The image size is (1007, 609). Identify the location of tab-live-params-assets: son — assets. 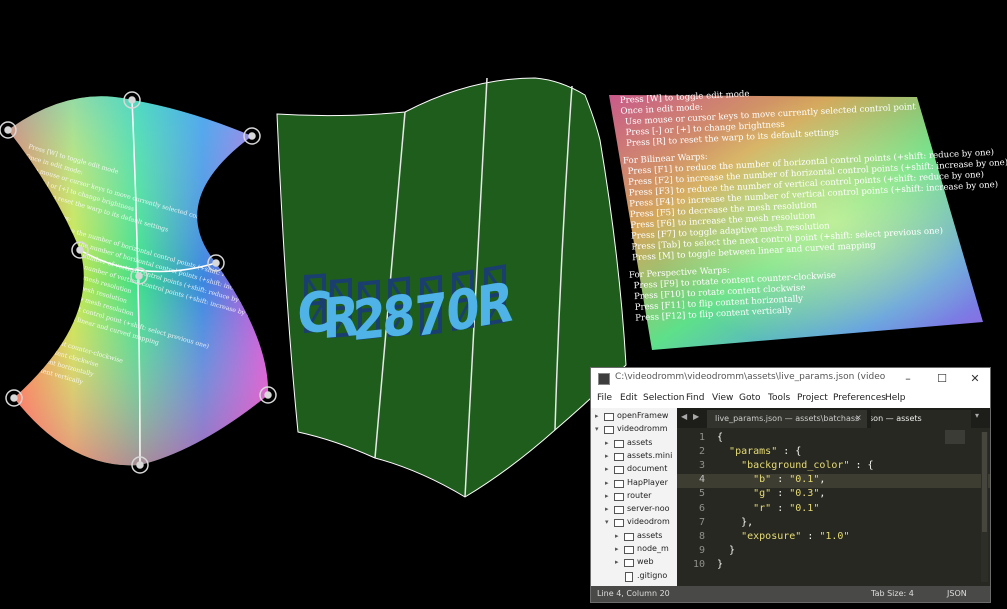
(921, 419).